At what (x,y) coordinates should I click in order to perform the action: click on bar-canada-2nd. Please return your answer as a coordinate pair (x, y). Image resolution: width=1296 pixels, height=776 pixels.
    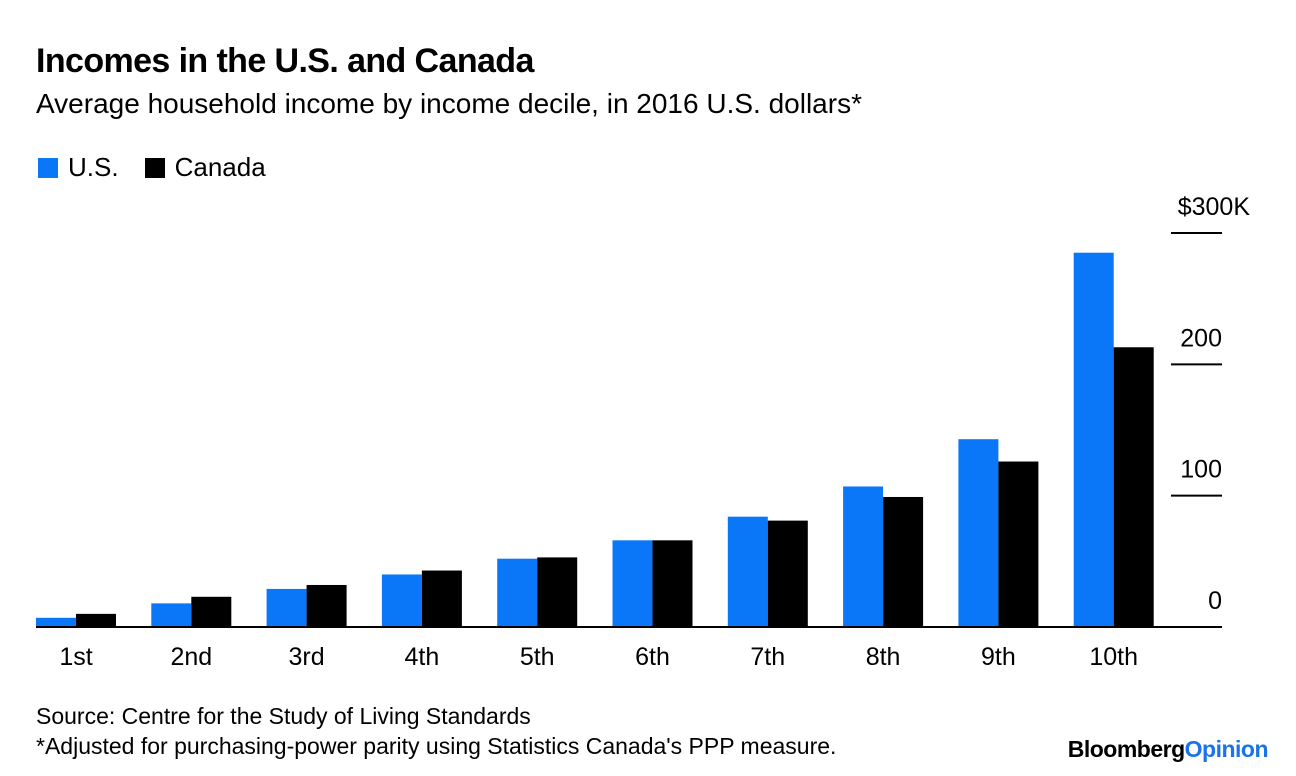
    Looking at the image, I should click on (211, 611).